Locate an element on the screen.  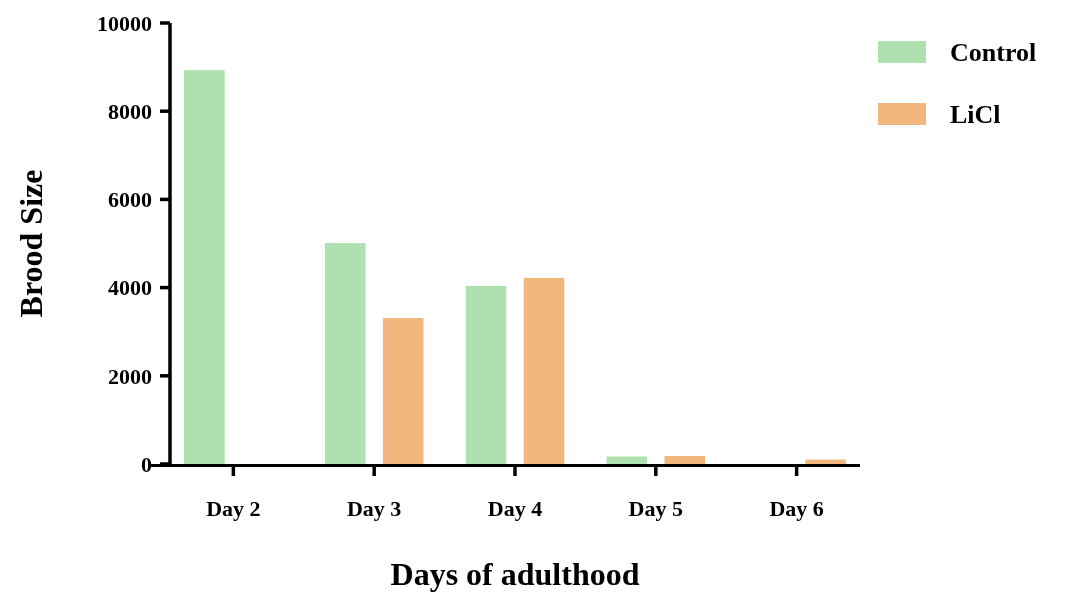
y-tick-label: 8000 is located at coordinates (130, 111).